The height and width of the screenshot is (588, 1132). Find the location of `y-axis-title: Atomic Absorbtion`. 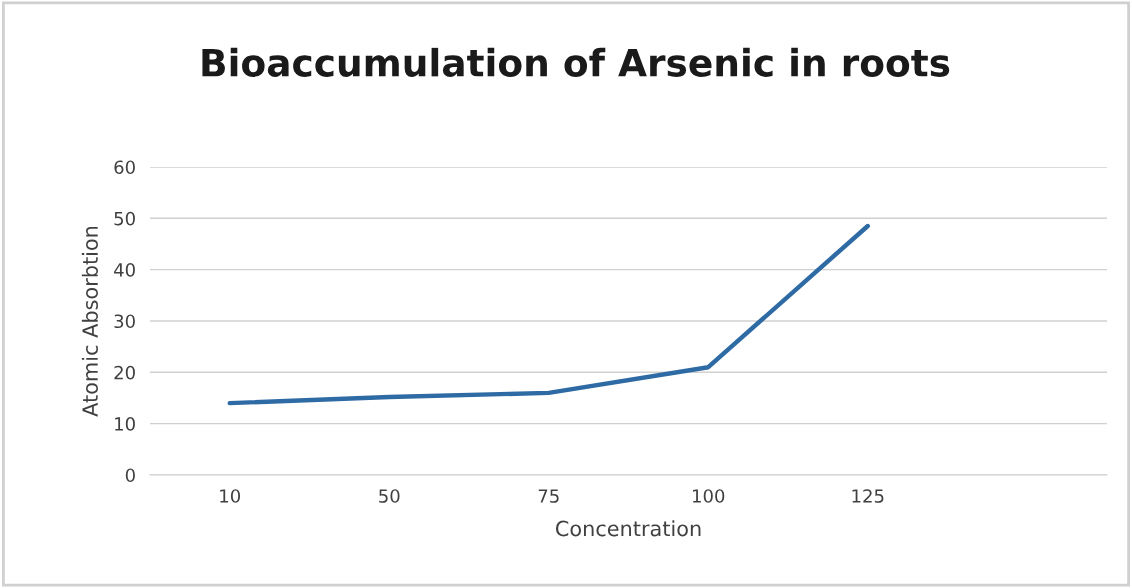

y-axis-title: Atomic Absorbtion is located at coordinates (89, 321).